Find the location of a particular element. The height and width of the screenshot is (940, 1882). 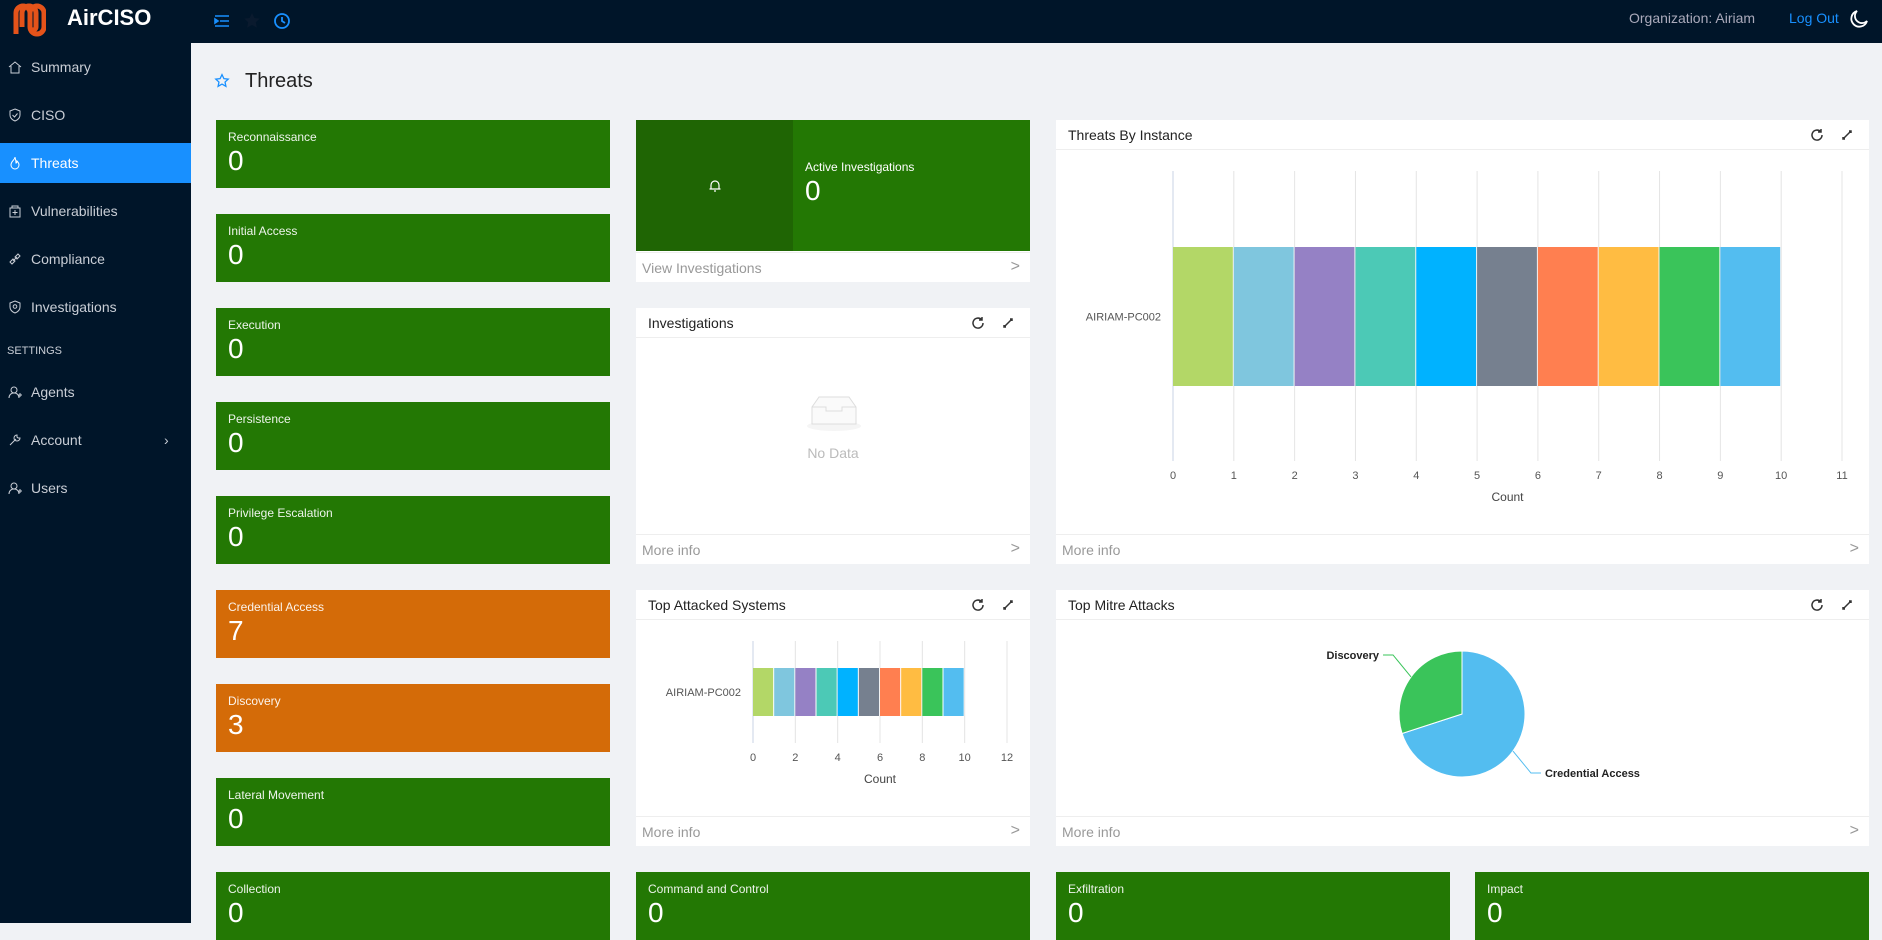

airciso-logo is located at coordinates (29, 20).